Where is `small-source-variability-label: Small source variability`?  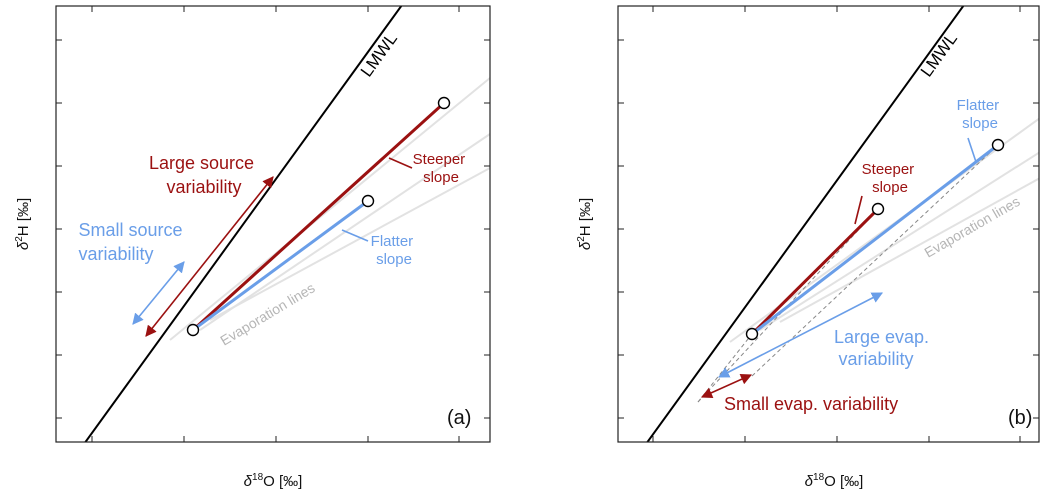
small-source-variability-label: Small source variability is located at coordinates (132, 242).